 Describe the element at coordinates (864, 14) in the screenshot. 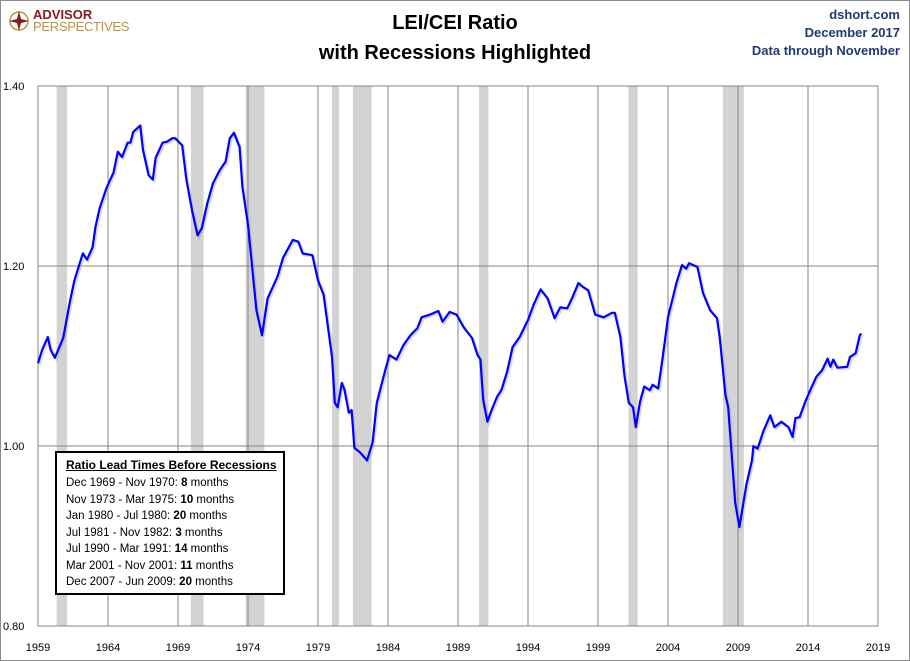

I see `source-label: dshort.com` at that location.